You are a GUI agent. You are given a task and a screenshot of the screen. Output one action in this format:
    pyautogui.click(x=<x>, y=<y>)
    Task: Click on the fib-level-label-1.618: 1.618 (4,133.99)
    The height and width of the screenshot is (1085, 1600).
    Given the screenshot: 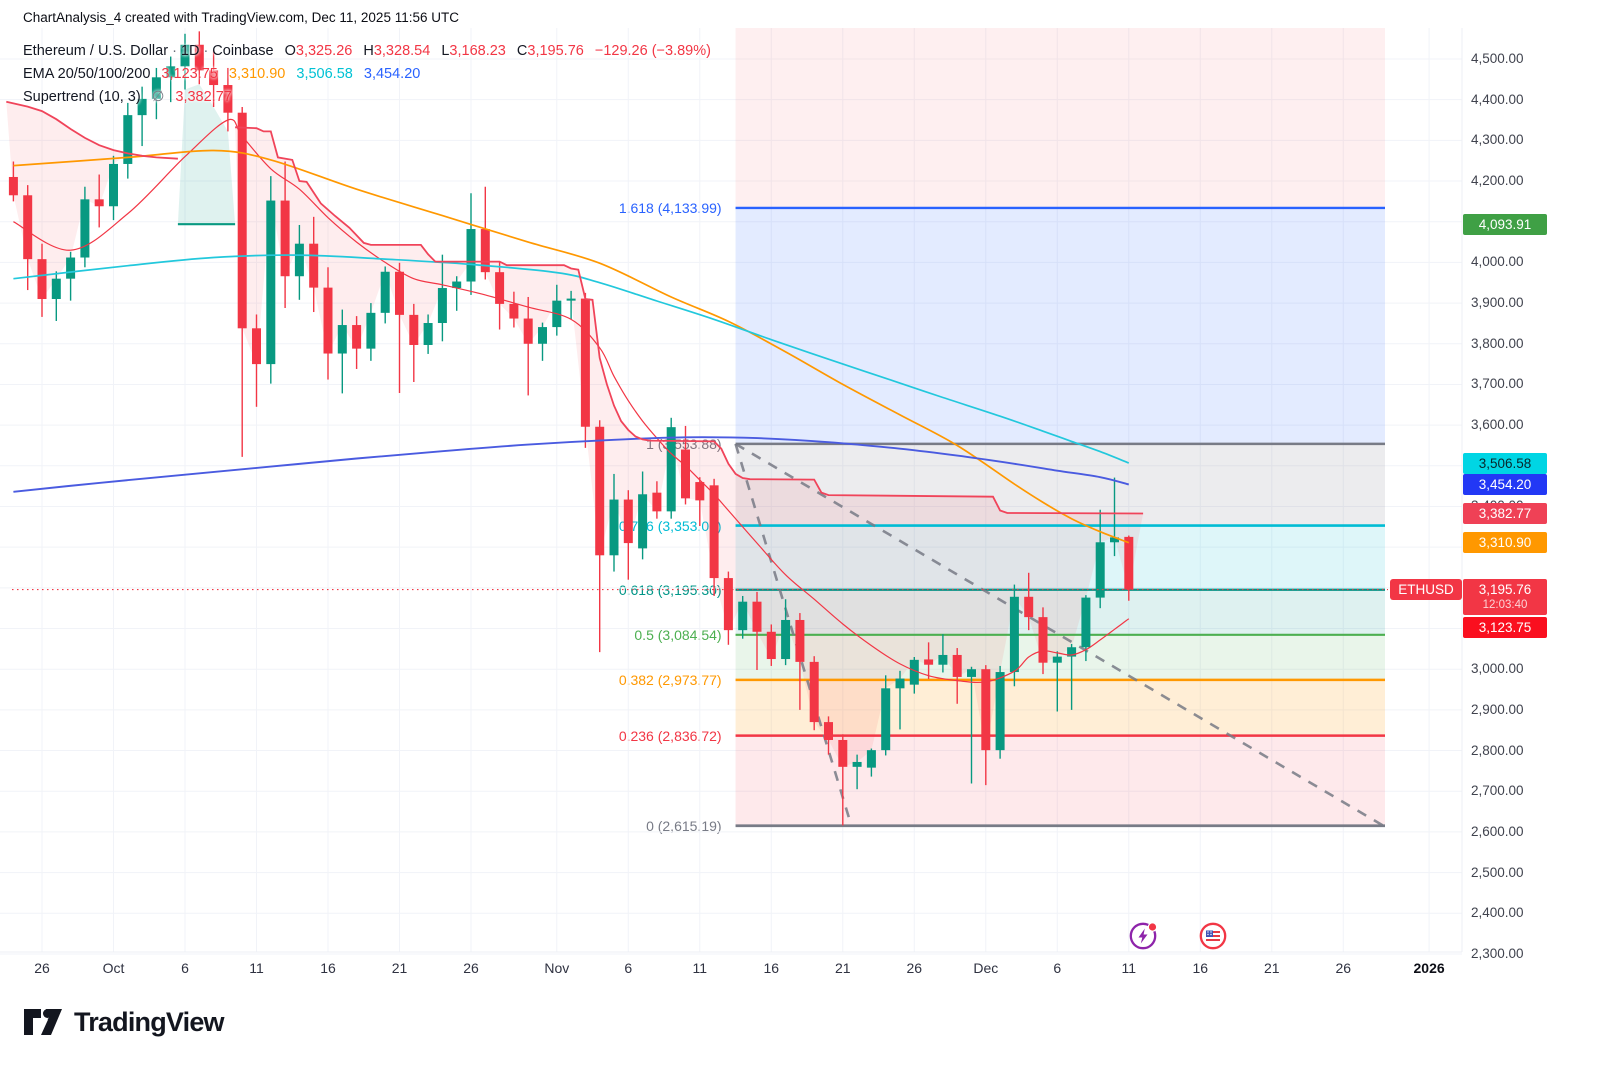 What is the action you would take?
    pyautogui.click(x=670, y=207)
    